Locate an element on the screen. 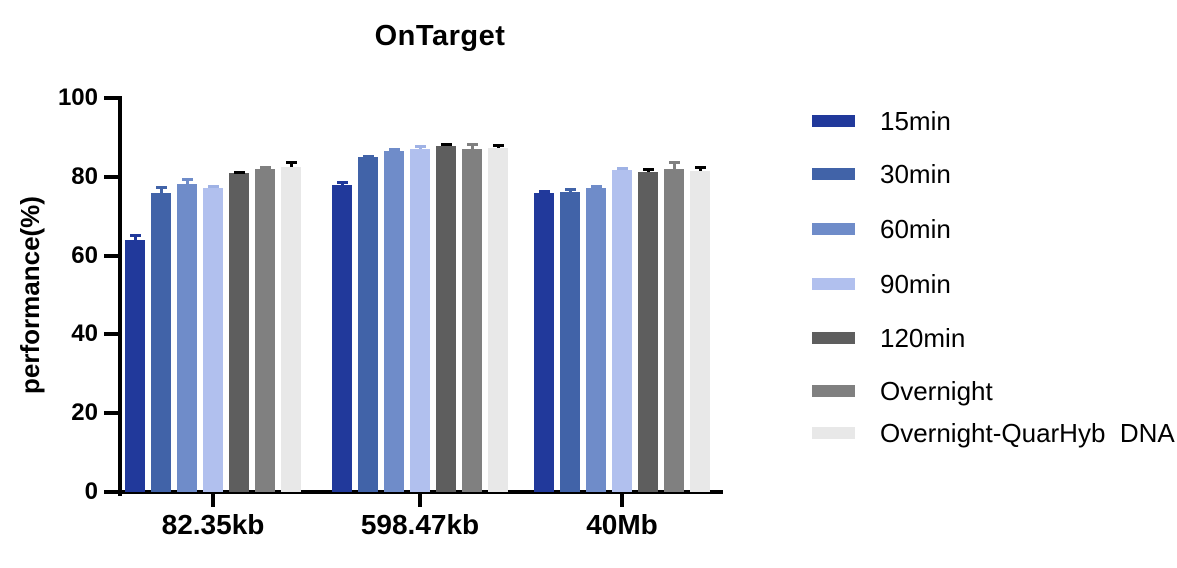 The height and width of the screenshot is (568, 1177). bar-overnight-quarhyb-dna-82.35kb is located at coordinates (291, 329).